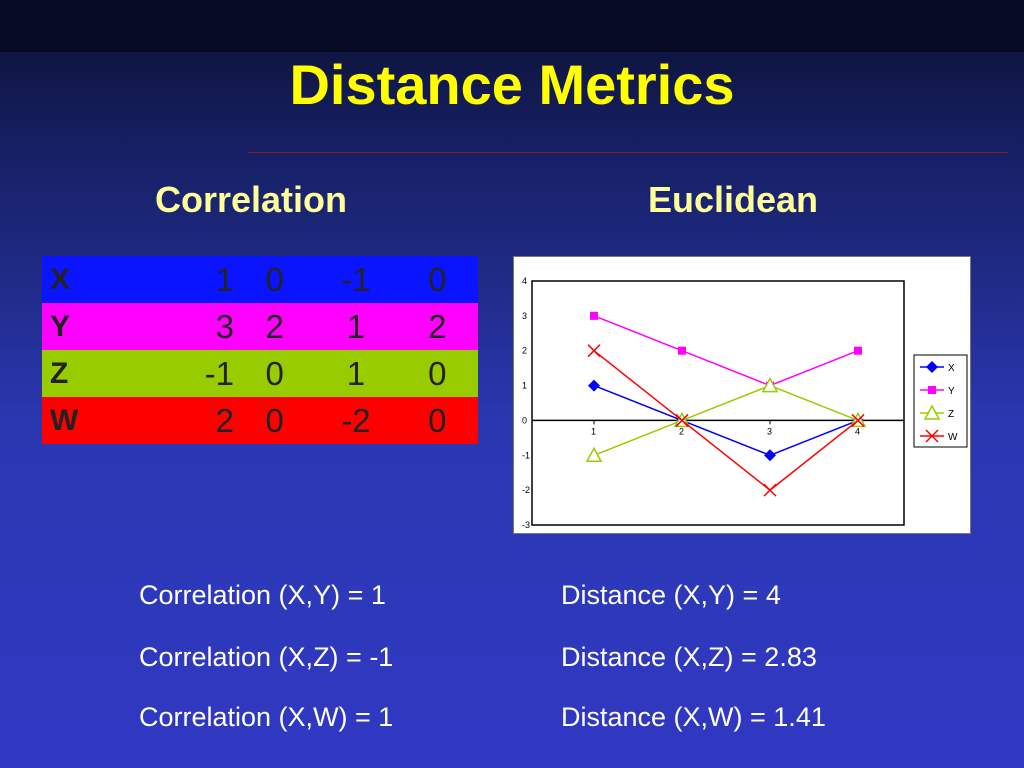 This screenshot has width=1024, height=768. I want to click on y-tick-label: -2, so click(526, 490).